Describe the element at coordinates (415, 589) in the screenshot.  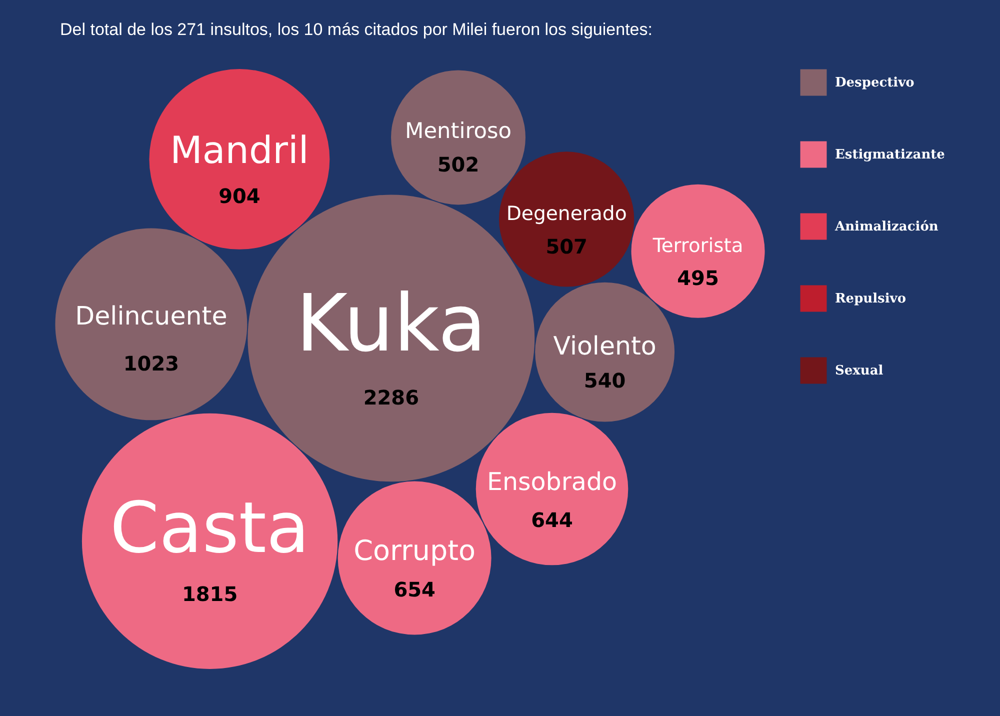
I see `data-label: 654` at that location.